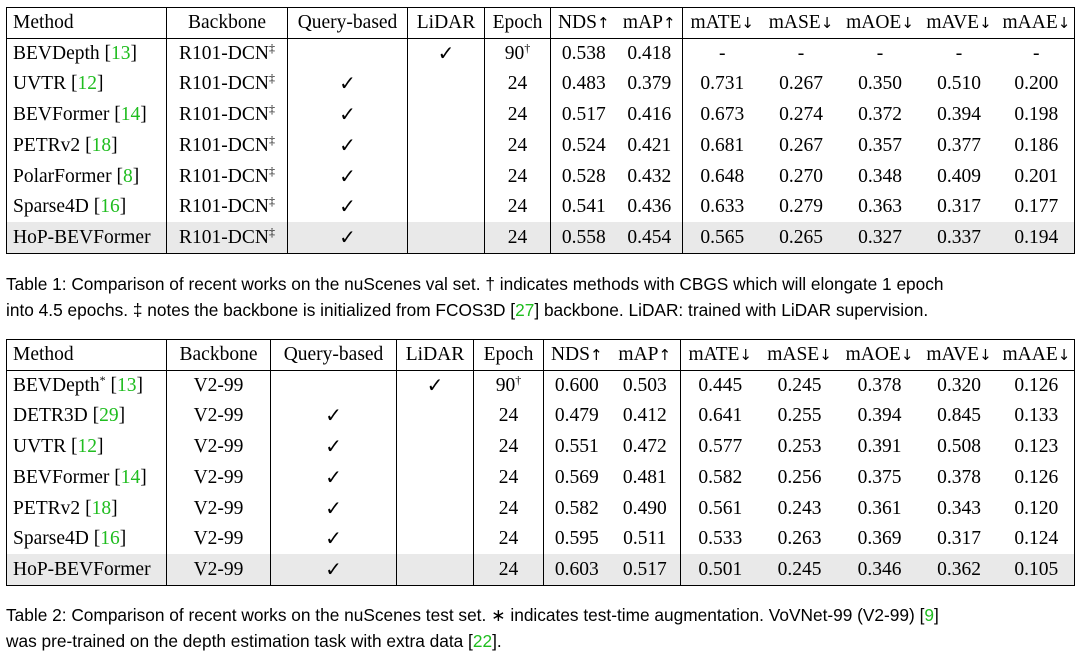 This screenshot has width=1080, height=655. Describe the element at coordinates (86, 115) in the screenshot. I see `method-cell: BEVFormer [14]` at that location.